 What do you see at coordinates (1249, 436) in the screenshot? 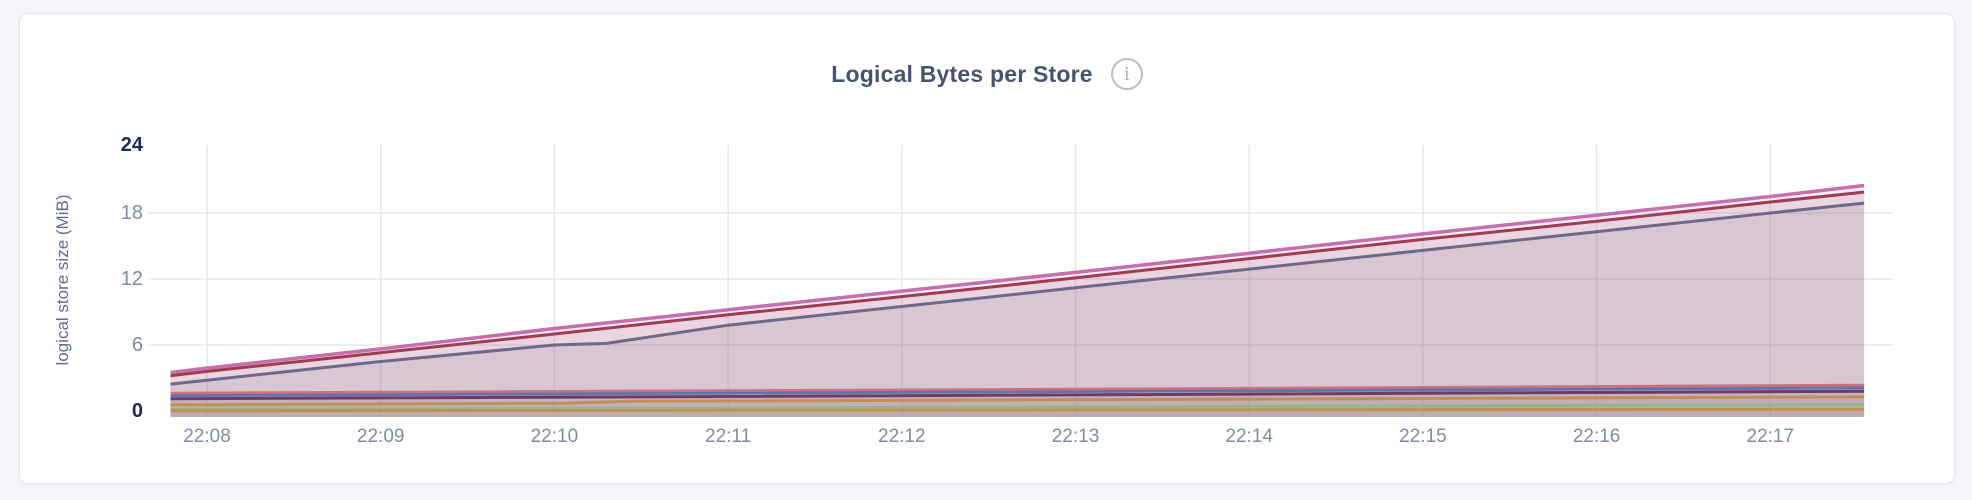
I see `x-tick-label: 22:14` at bounding box center [1249, 436].